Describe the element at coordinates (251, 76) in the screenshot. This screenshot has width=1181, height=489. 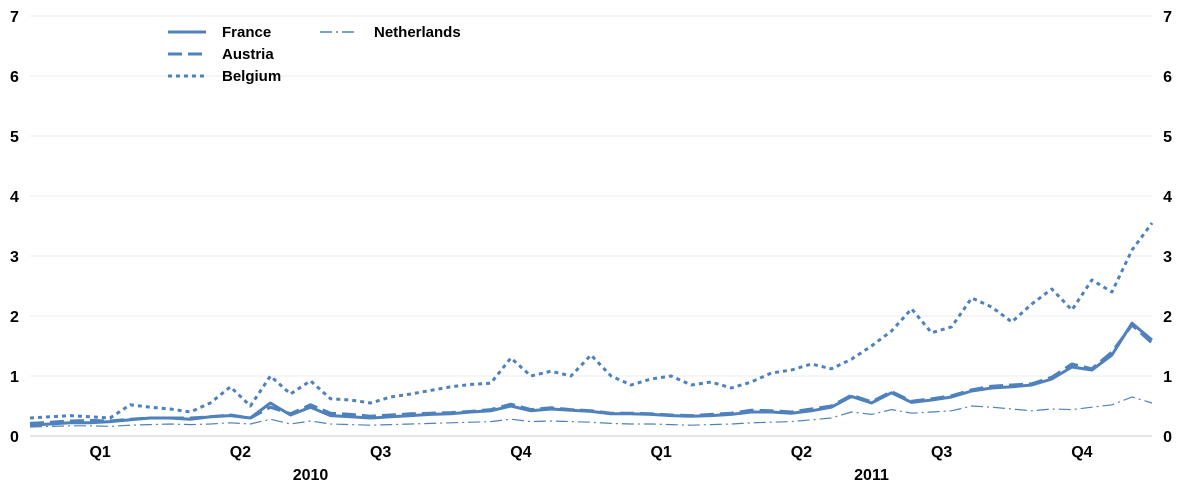
I see `legend-label-belgium: Belgium` at that location.